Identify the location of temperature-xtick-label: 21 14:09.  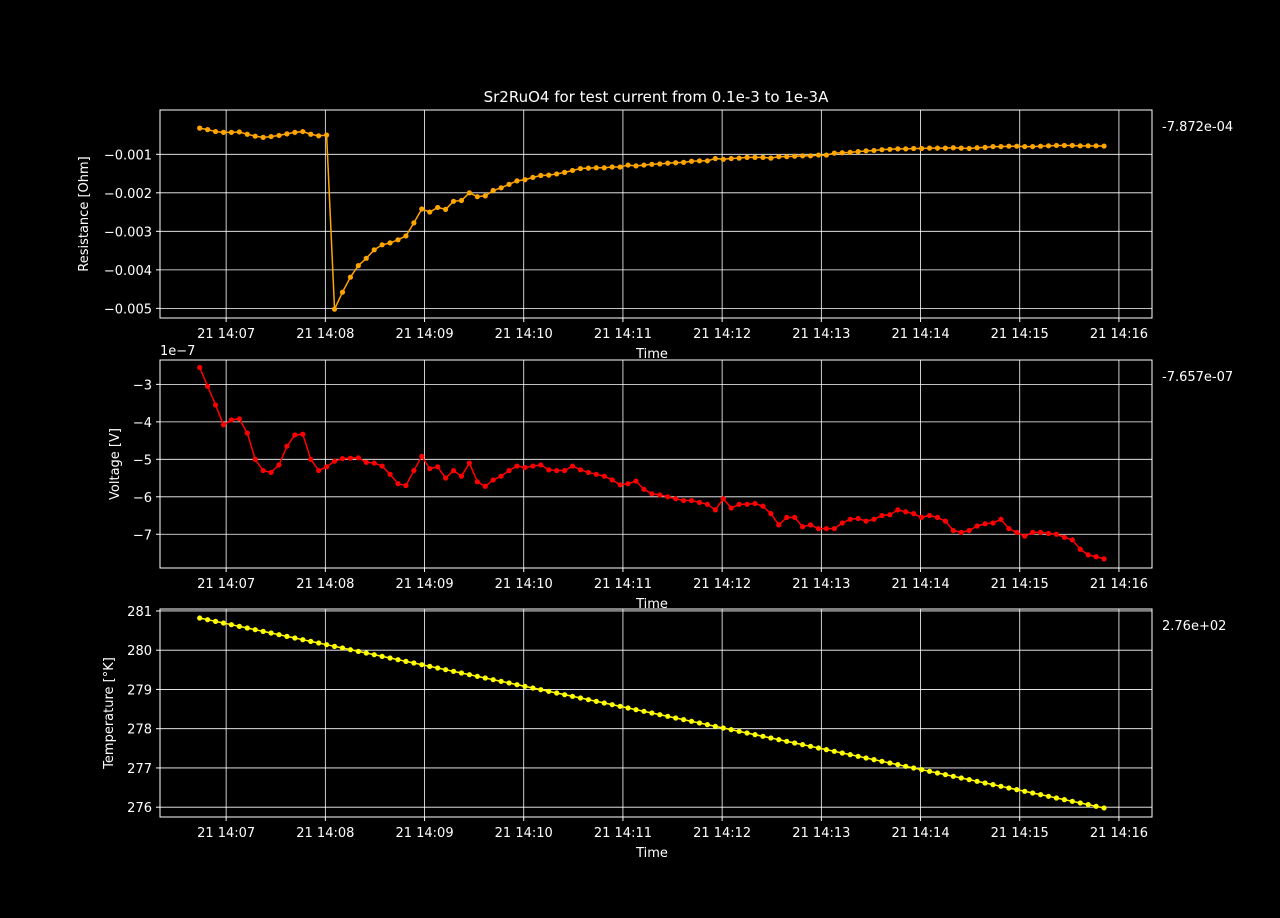
(424, 833).